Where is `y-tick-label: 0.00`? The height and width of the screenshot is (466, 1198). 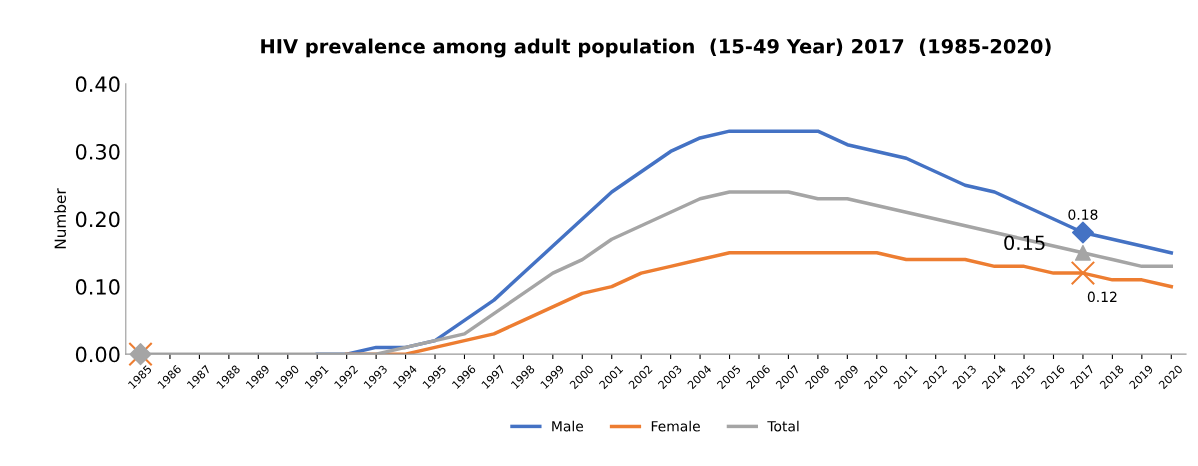 y-tick-label: 0.00 is located at coordinates (97, 354).